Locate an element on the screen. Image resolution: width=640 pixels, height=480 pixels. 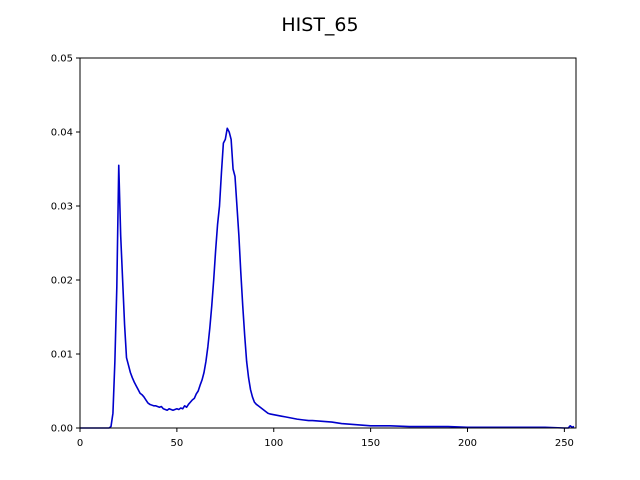
y-tick-label: 0.01 is located at coordinates (62, 355).